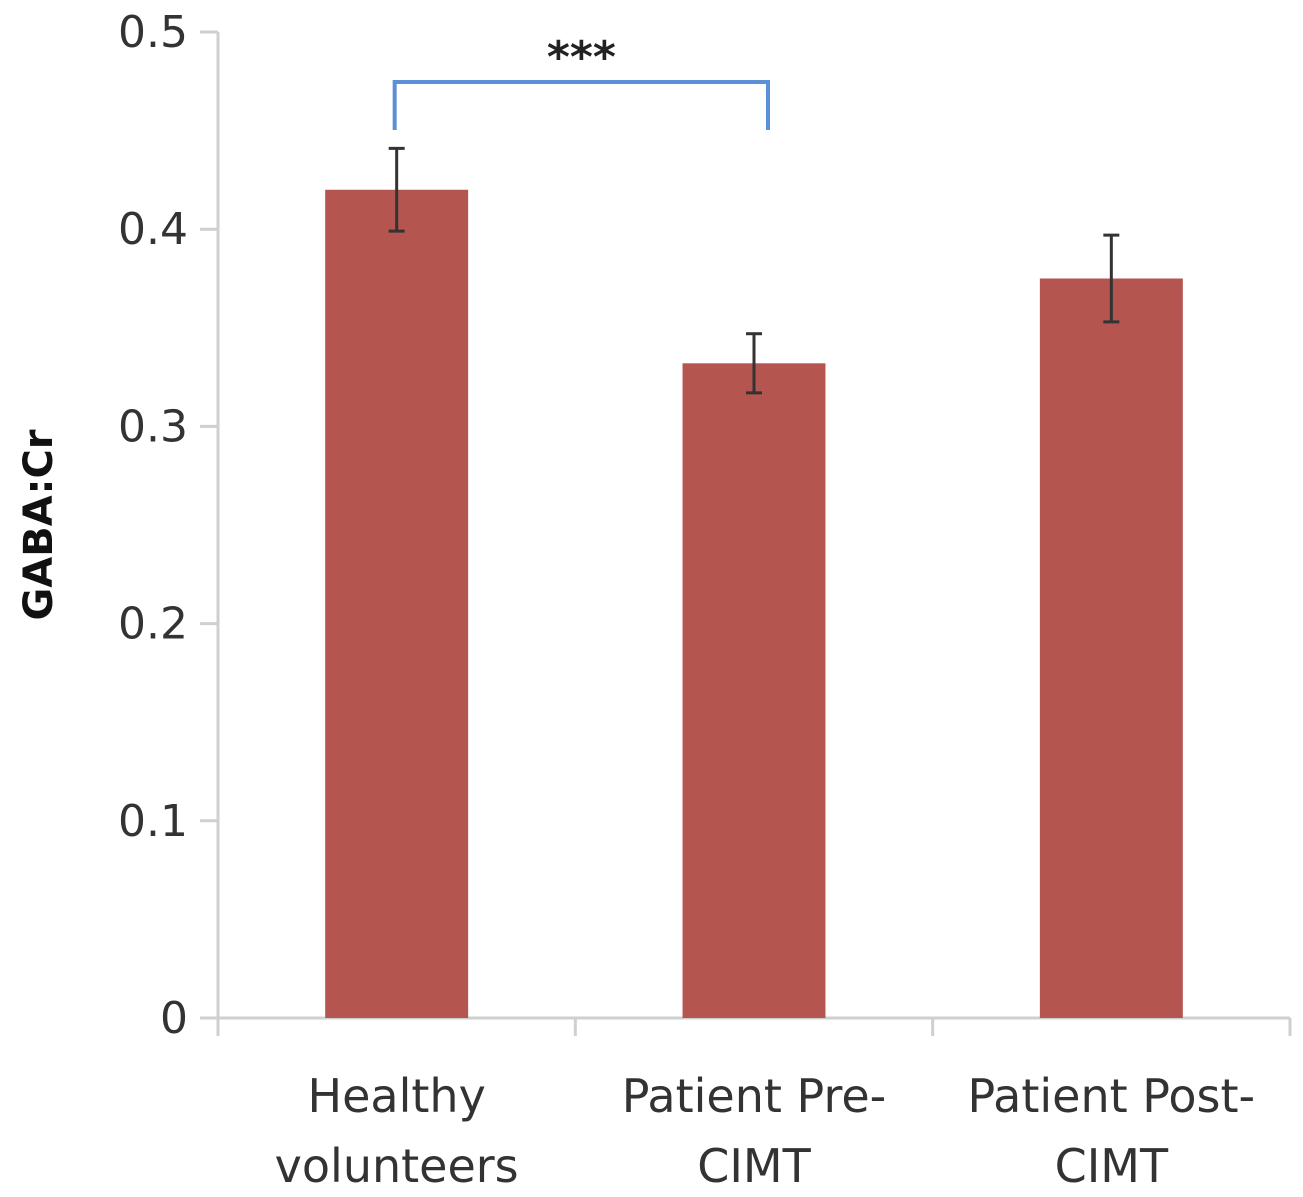 Image resolution: width=1303 pixels, height=1197 pixels. What do you see at coordinates (153, 426) in the screenshot?
I see `y-tick-label: 0.3` at bounding box center [153, 426].